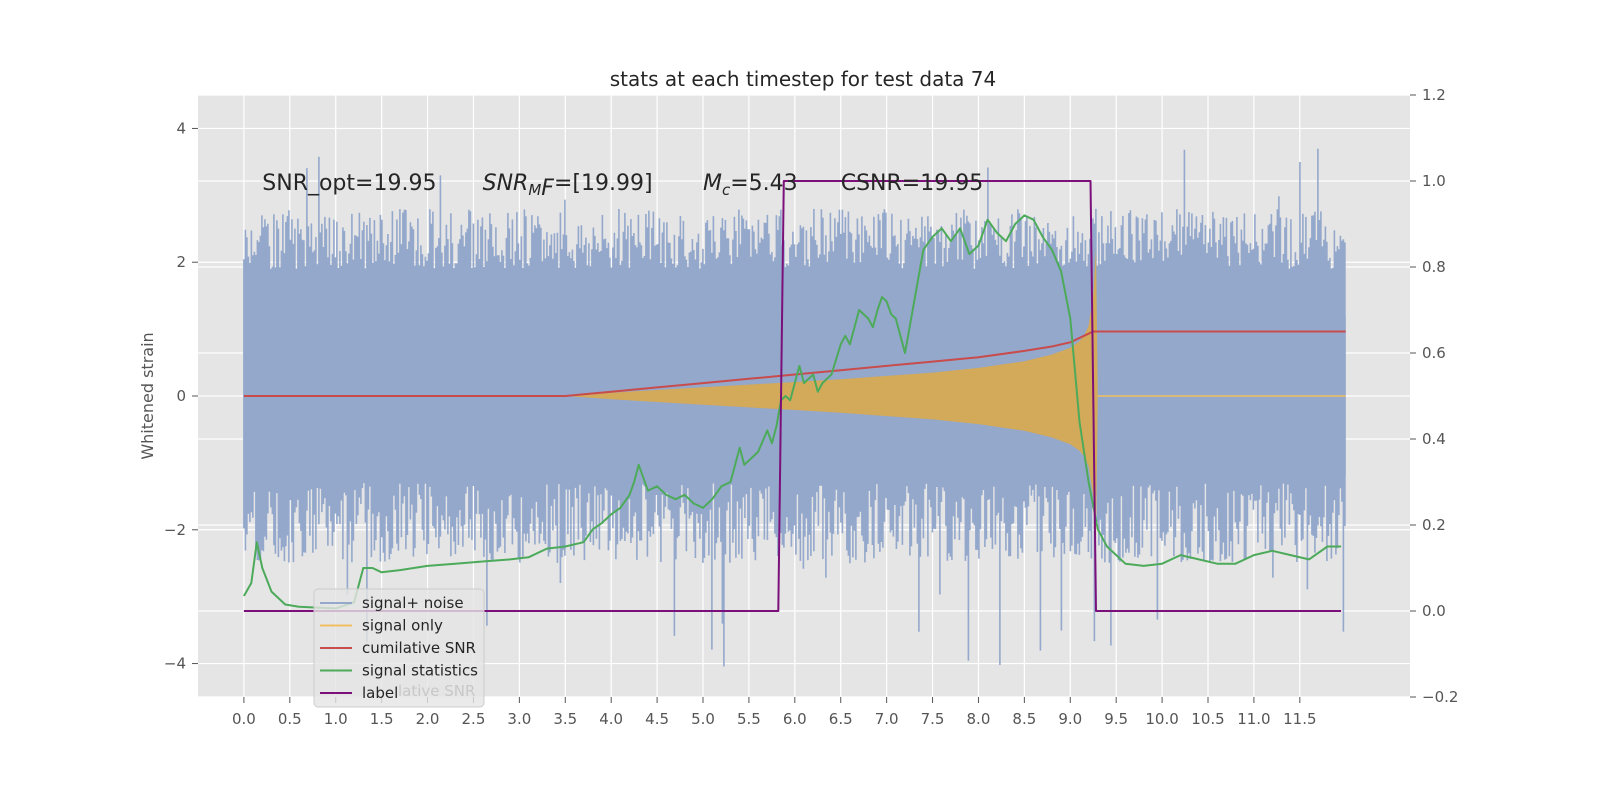  I want to click on y2-tick-label: 0.0, so click(1434, 611).